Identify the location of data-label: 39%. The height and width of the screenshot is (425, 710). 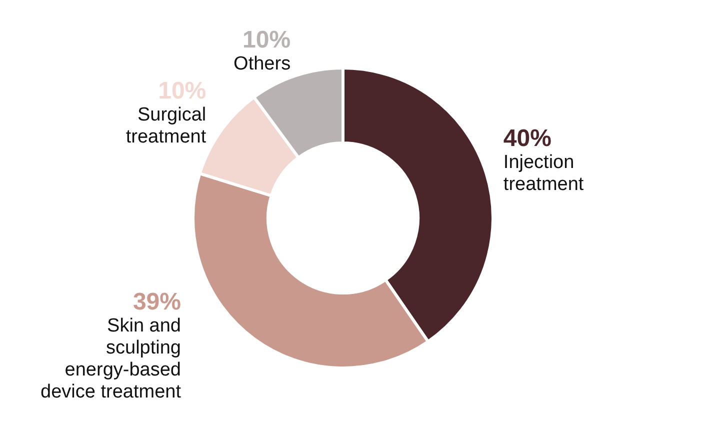
(156, 302).